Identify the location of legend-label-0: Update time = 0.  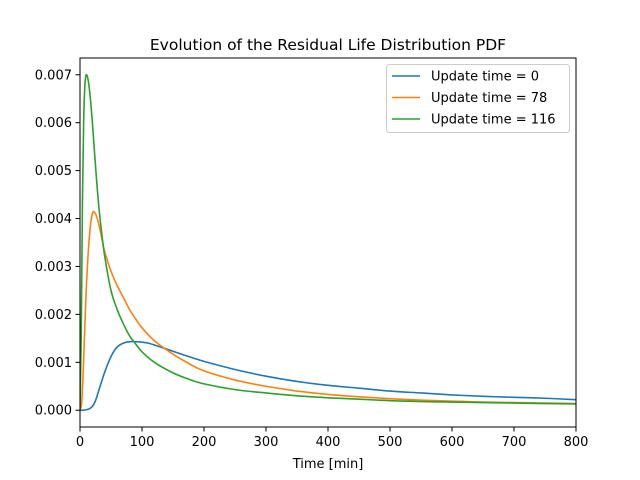
(485, 77).